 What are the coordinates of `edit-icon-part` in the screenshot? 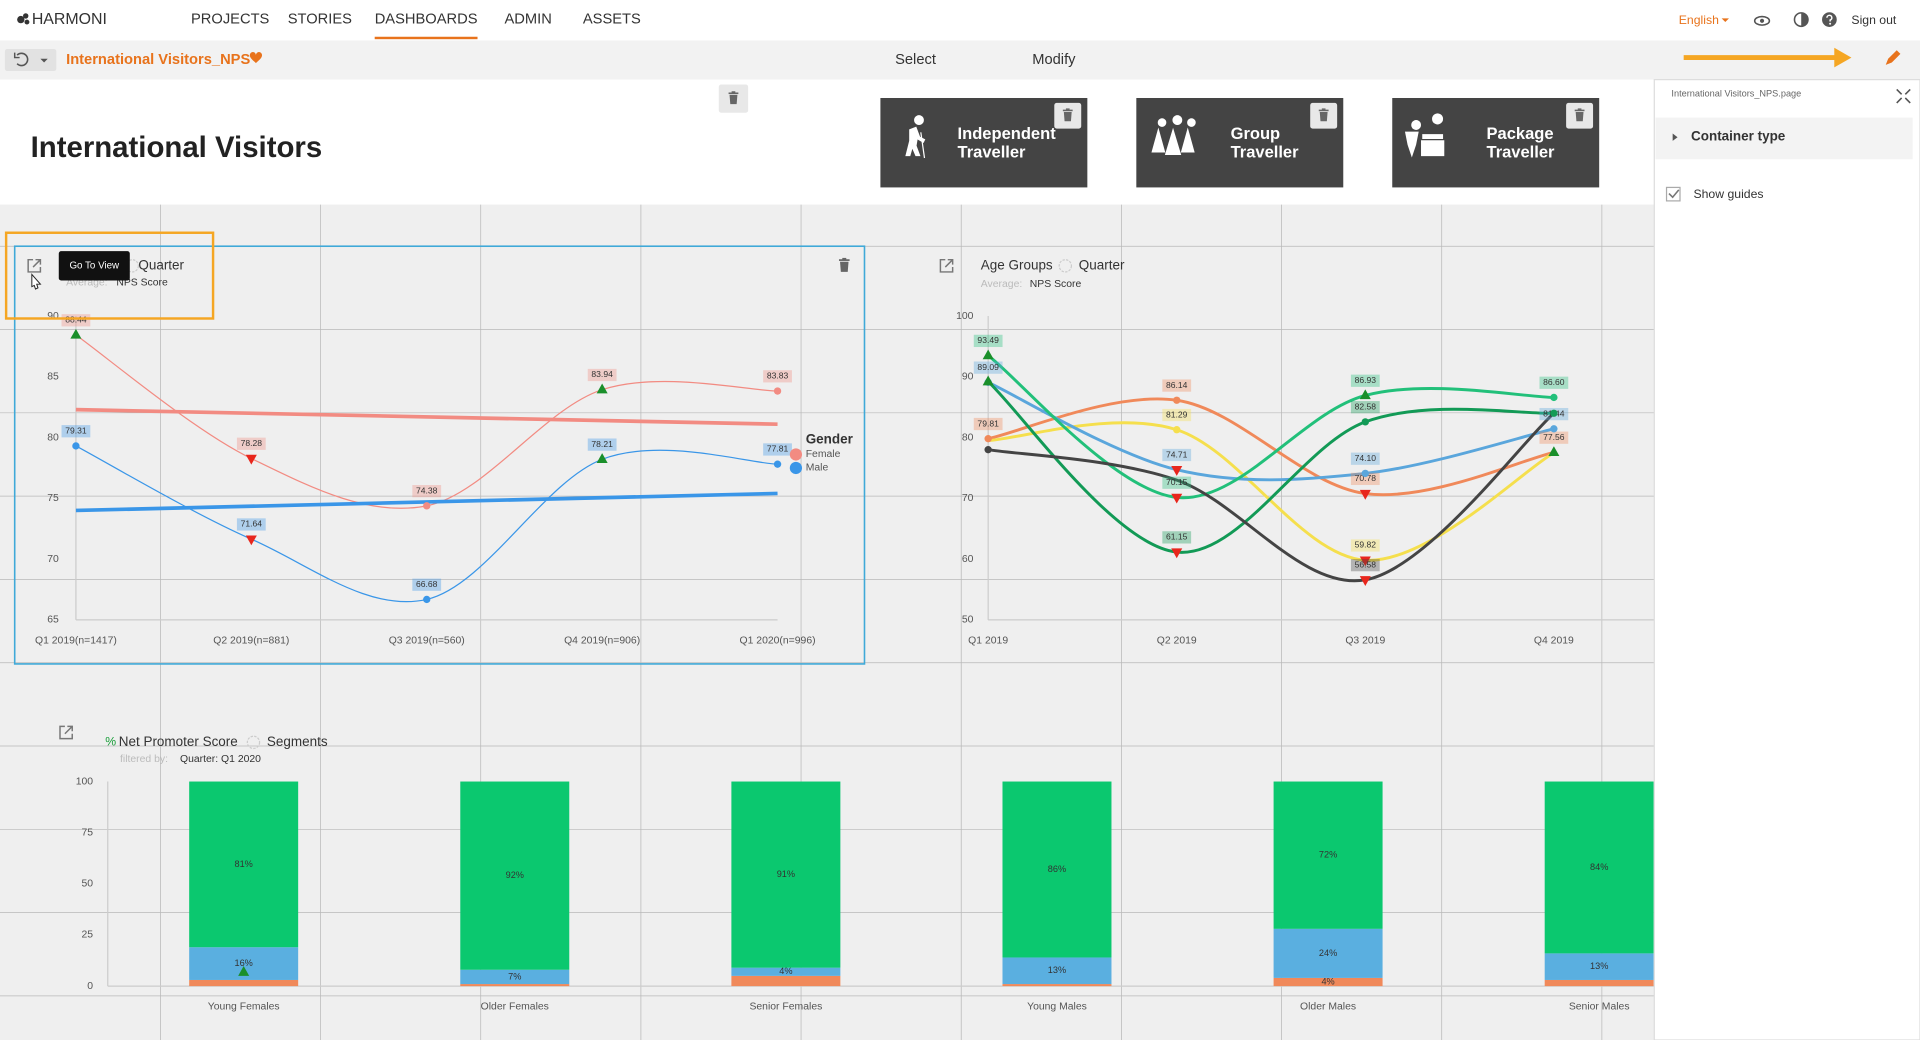 It's located at (1893, 57).